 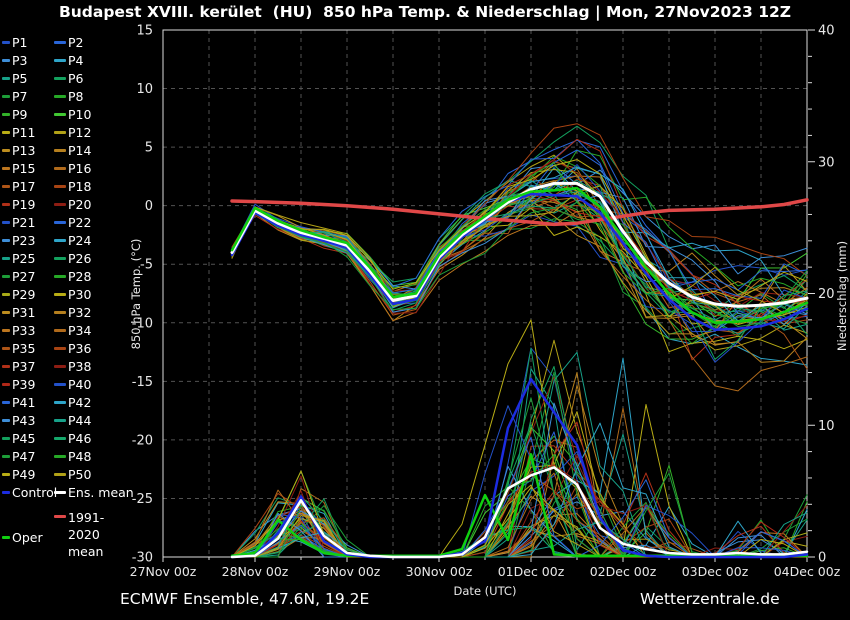 I want to click on legend-label: P49, so click(x=24, y=474).